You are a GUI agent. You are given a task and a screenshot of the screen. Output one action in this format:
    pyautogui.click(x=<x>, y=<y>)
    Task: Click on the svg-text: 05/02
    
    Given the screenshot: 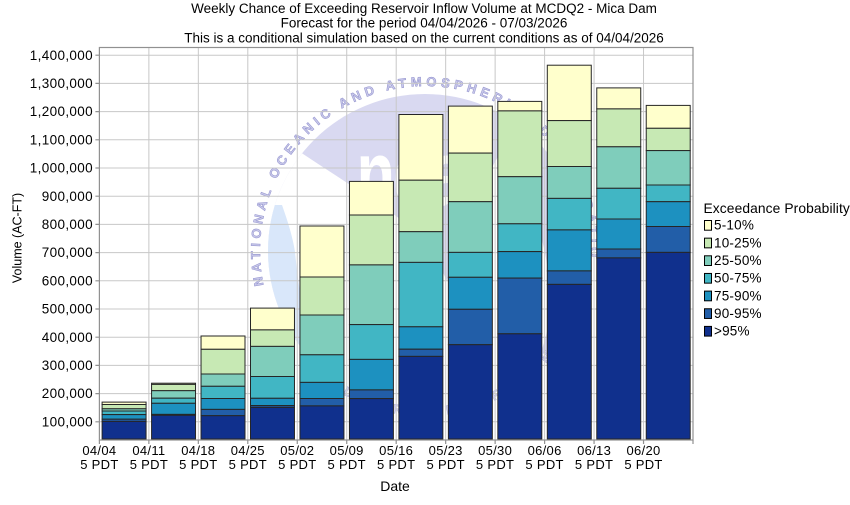 What is the action you would take?
    pyautogui.click(x=297, y=450)
    